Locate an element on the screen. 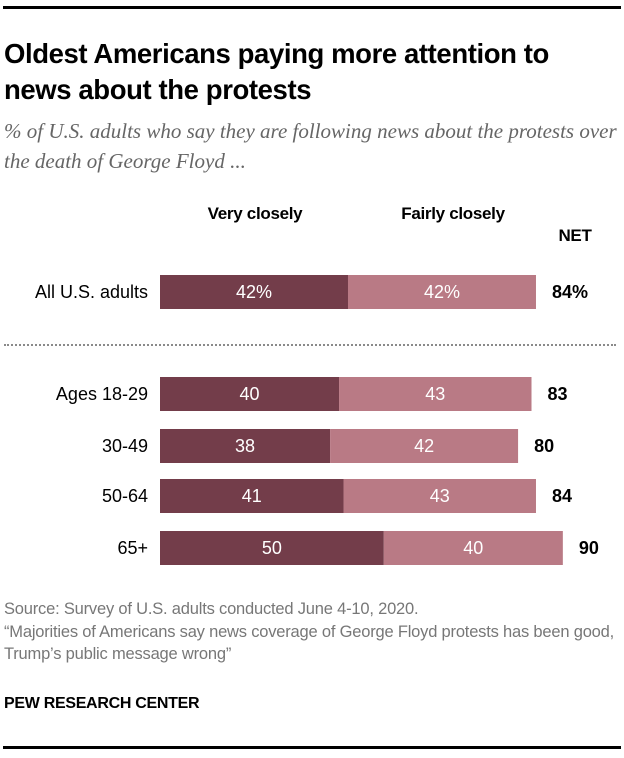  value-label-very-closely: 40 is located at coordinates (250, 394).